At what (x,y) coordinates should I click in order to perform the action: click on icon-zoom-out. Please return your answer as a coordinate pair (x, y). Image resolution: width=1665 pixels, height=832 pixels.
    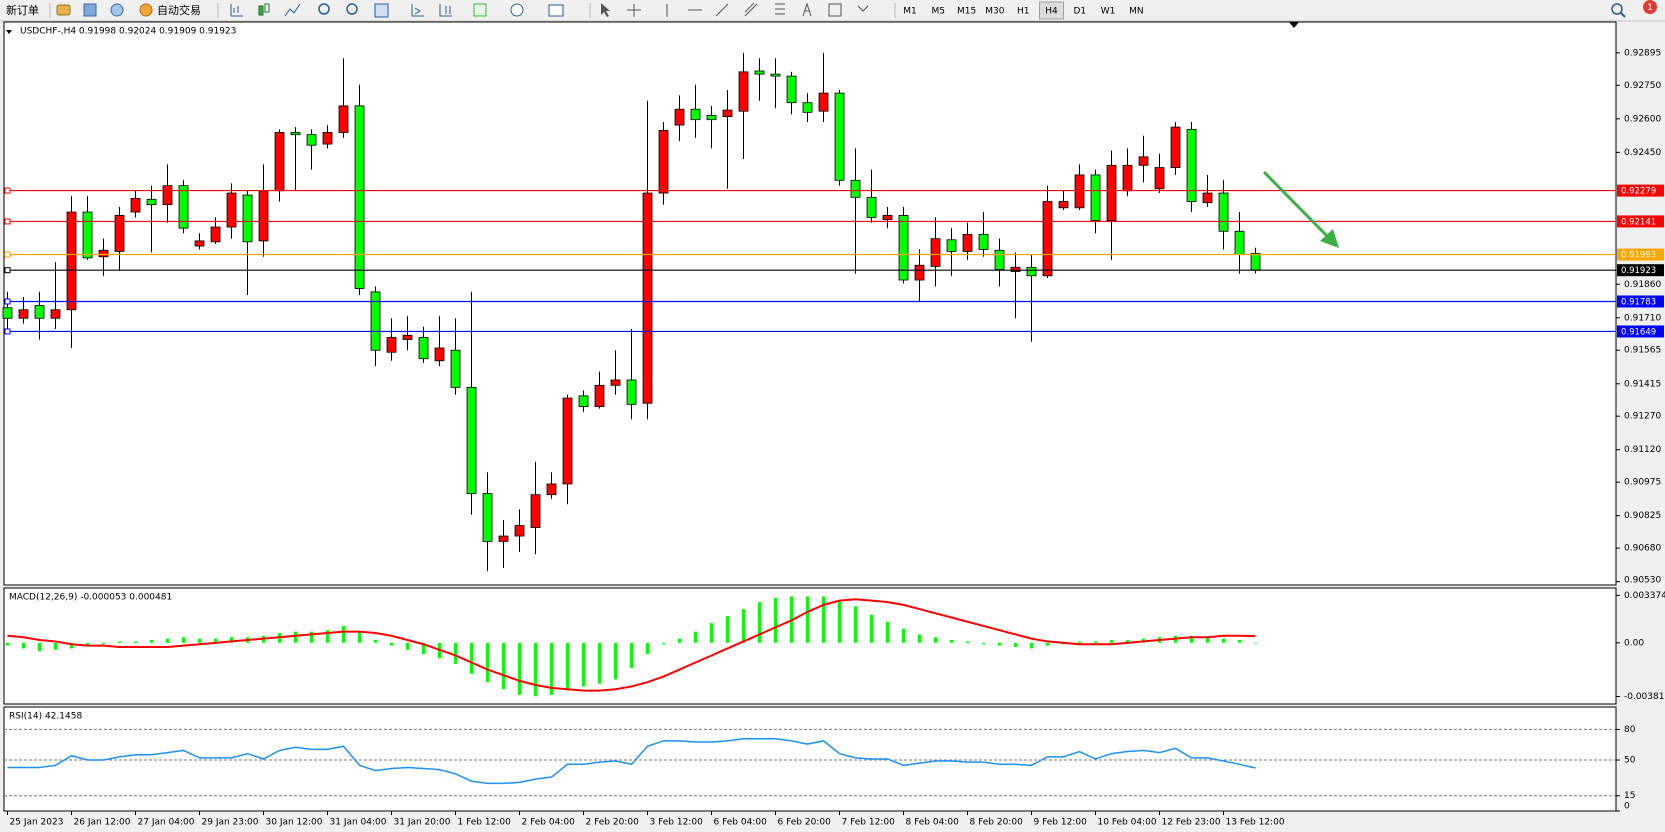
    Looking at the image, I should click on (352, 9).